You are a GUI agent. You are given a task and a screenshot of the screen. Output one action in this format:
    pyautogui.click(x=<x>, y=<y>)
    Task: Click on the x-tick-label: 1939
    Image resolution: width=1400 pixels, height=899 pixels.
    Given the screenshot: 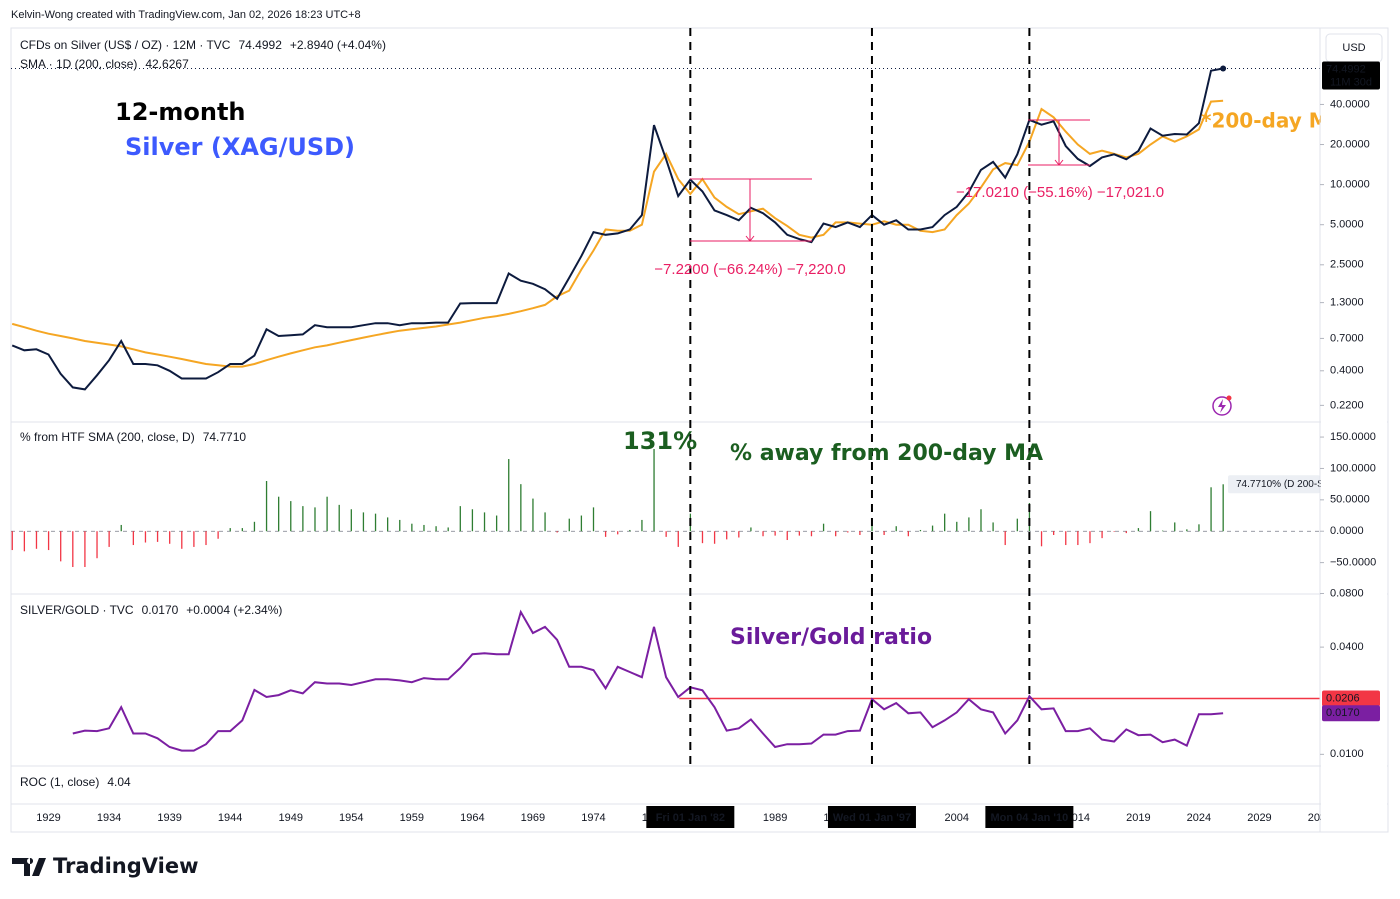 What is the action you would take?
    pyautogui.click(x=169, y=818)
    